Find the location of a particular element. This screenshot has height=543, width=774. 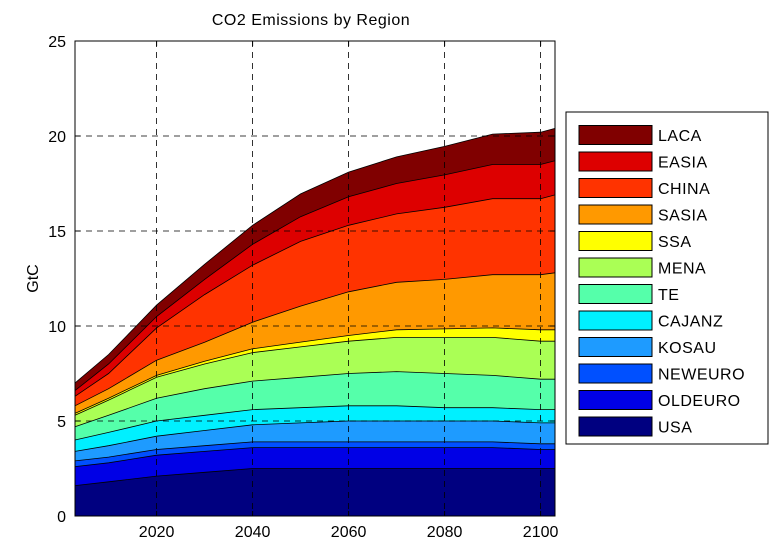

area-oldeuro is located at coordinates (315, 466).